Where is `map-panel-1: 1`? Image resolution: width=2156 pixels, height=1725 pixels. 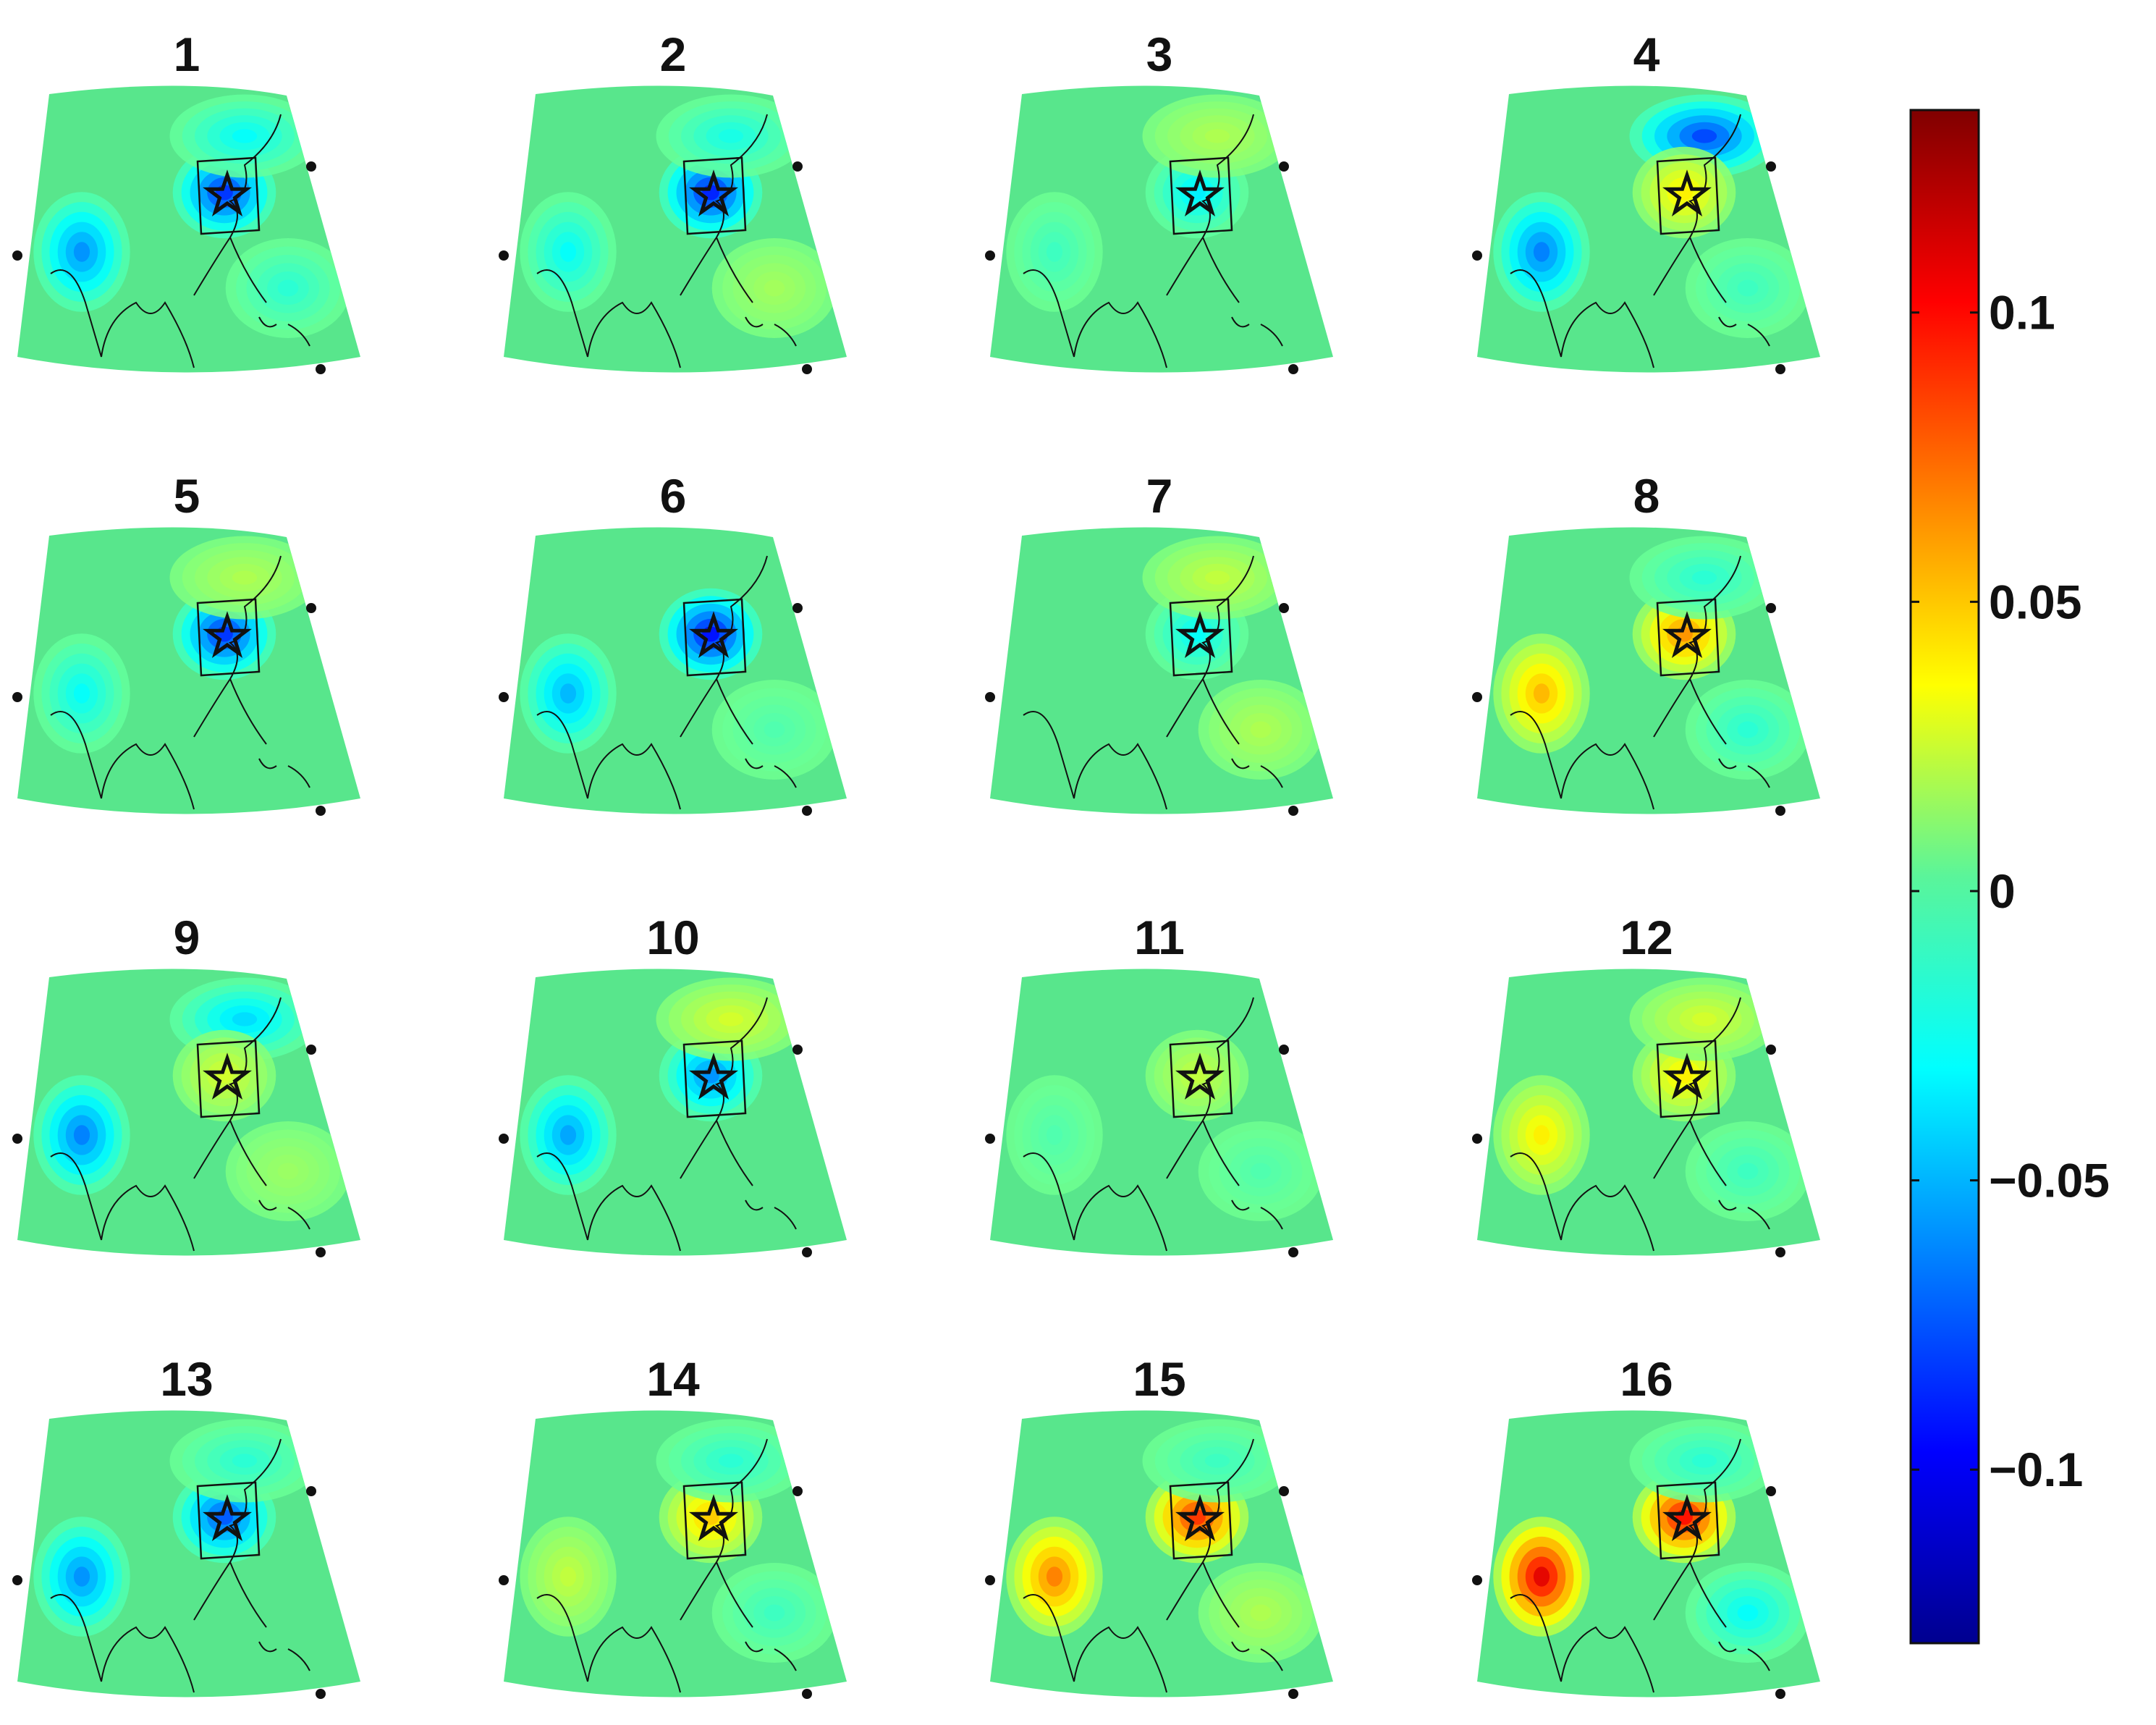
map-panel-1: 1 is located at coordinates (186, 201).